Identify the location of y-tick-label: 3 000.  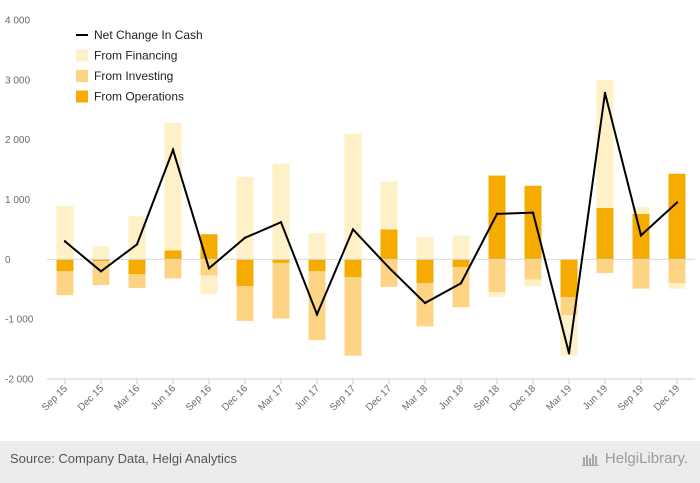
(17, 80).